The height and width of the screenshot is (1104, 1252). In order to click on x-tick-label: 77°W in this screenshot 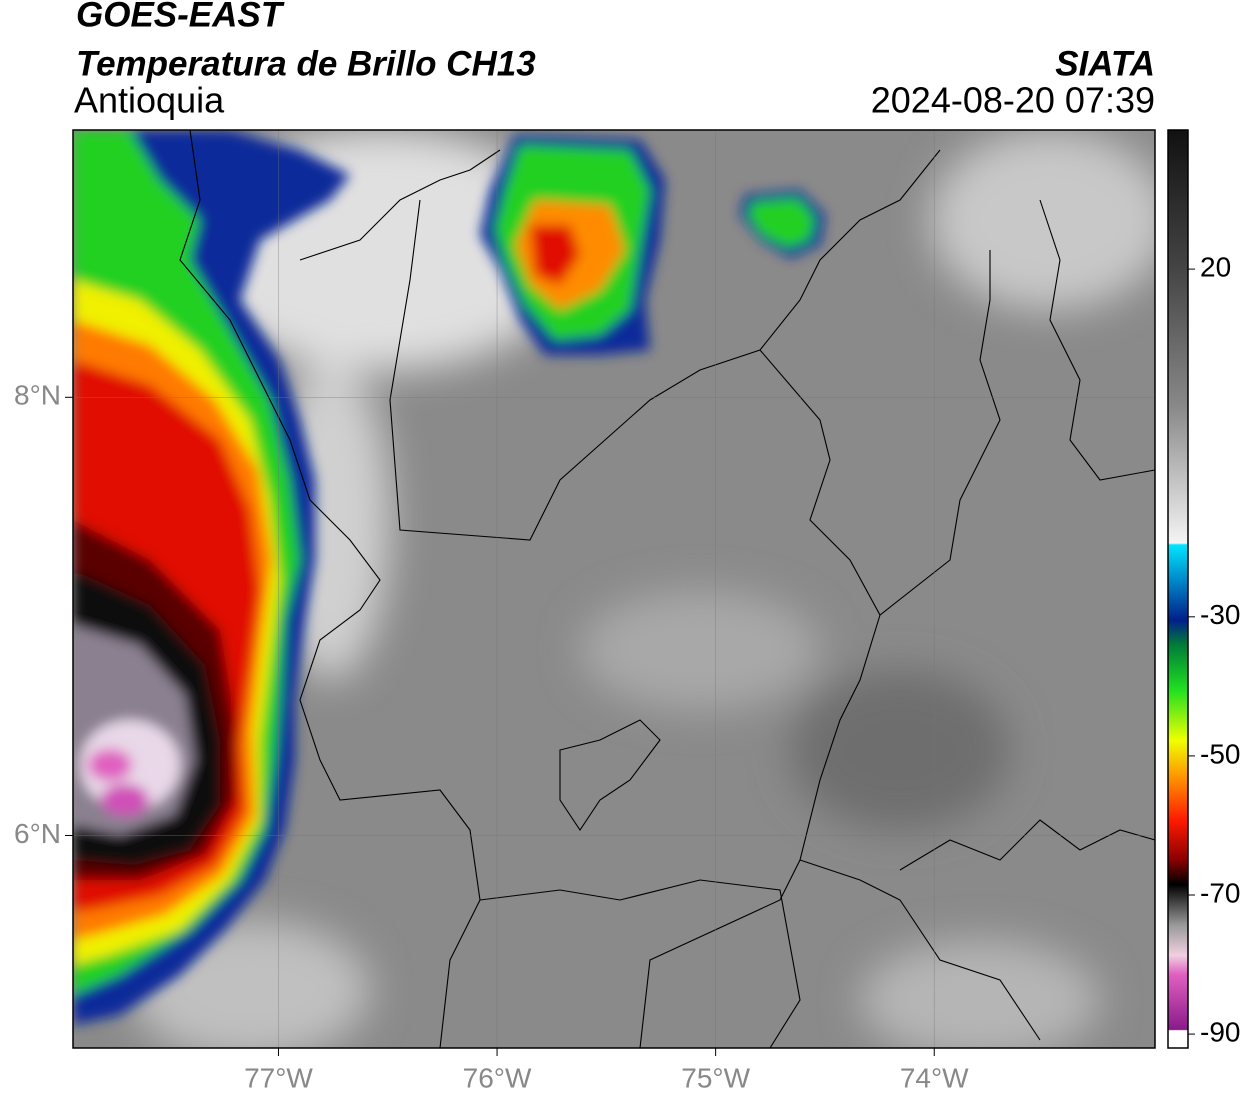, I will do `click(278, 1077)`.